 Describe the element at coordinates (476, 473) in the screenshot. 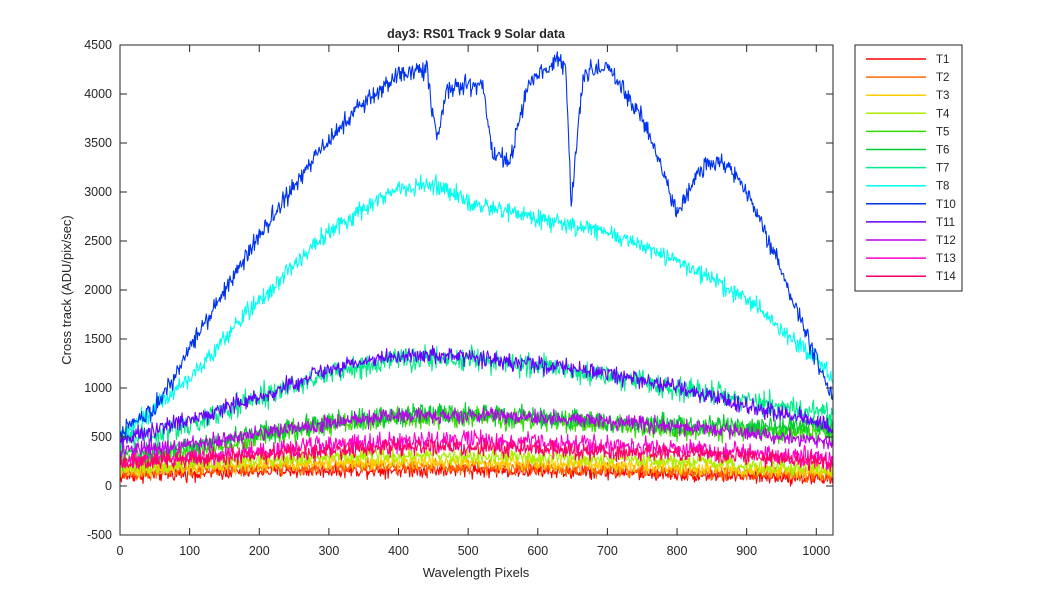

I see `series-line-t1` at that location.